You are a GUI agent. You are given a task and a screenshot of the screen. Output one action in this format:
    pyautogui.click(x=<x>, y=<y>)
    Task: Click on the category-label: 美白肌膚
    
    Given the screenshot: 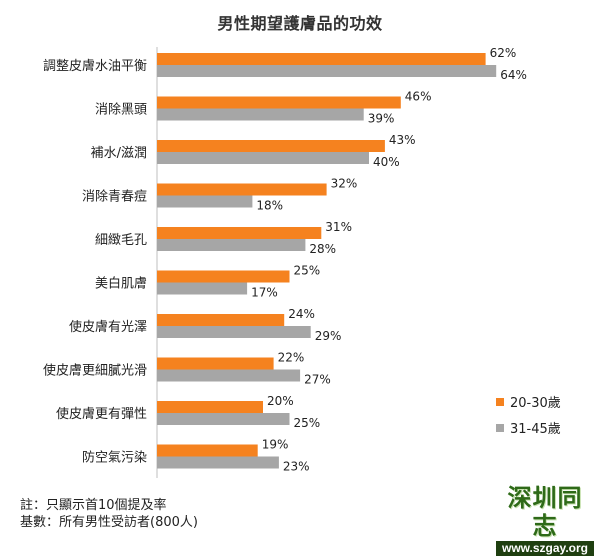 What is the action you would take?
    pyautogui.click(x=121, y=284)
    